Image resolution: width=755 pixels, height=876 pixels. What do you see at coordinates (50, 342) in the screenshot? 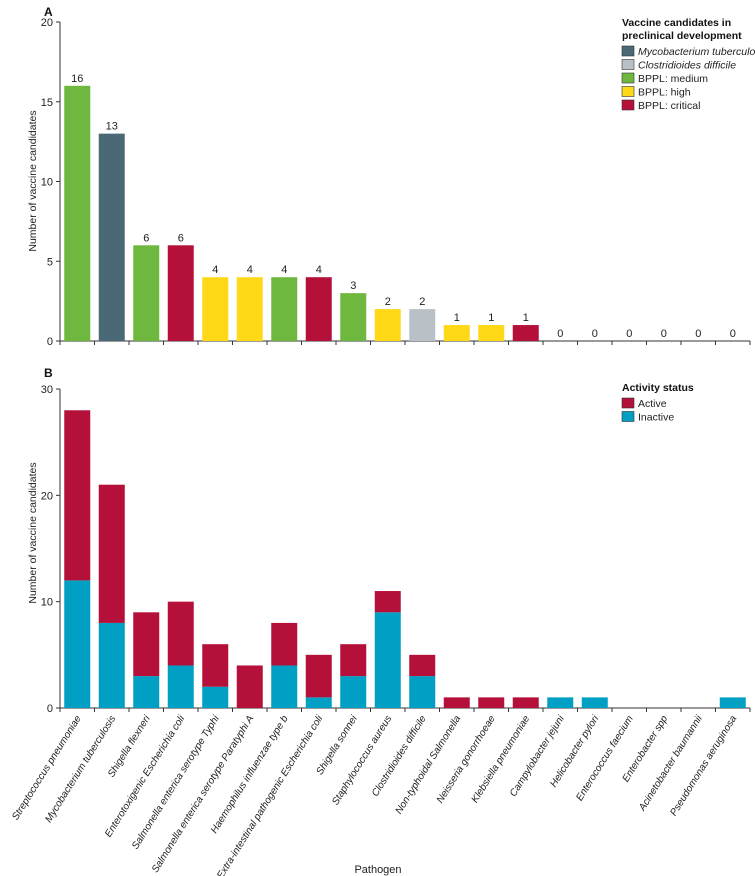
I see `panel-a-y-tick-label: 0` at bounding box center [50, 342].